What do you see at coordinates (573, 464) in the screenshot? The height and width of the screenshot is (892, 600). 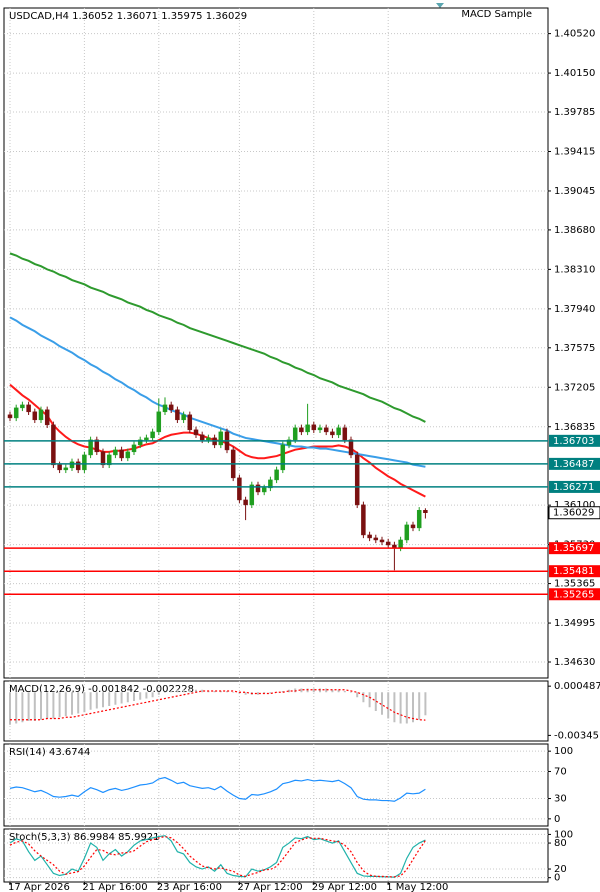 I see `level-label: 1.36487` at bounding box center [573, 464].